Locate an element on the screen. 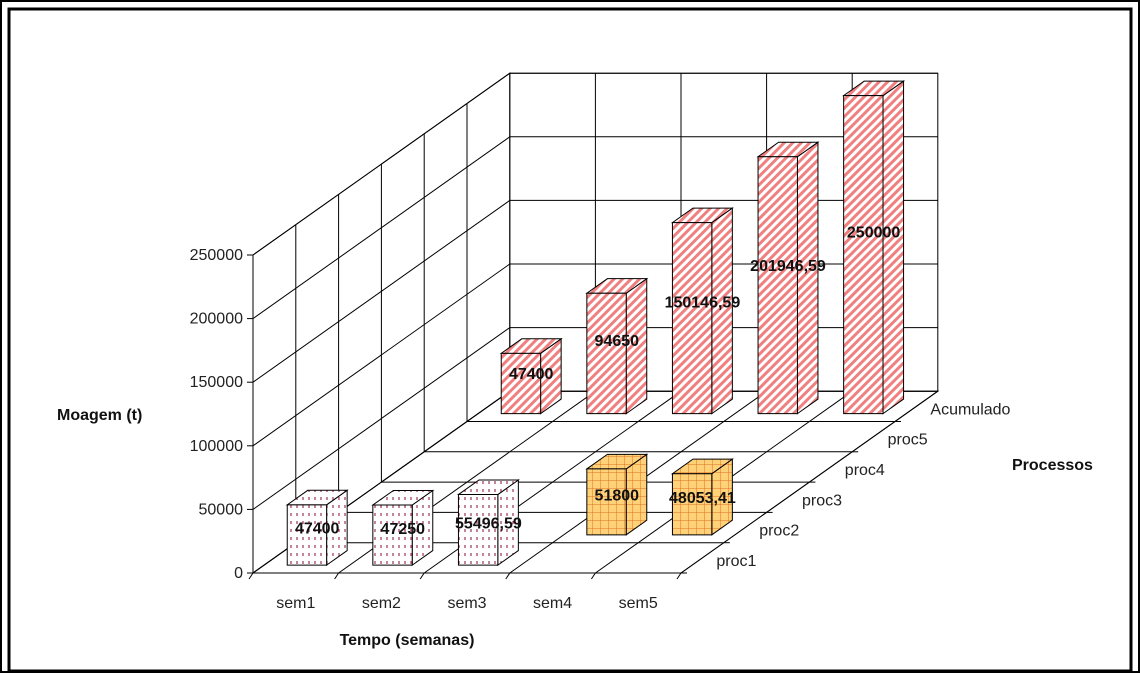 This screenshot has height=673, width=1140. x-tick-label: sem4 is located at coordinates (552, 603).